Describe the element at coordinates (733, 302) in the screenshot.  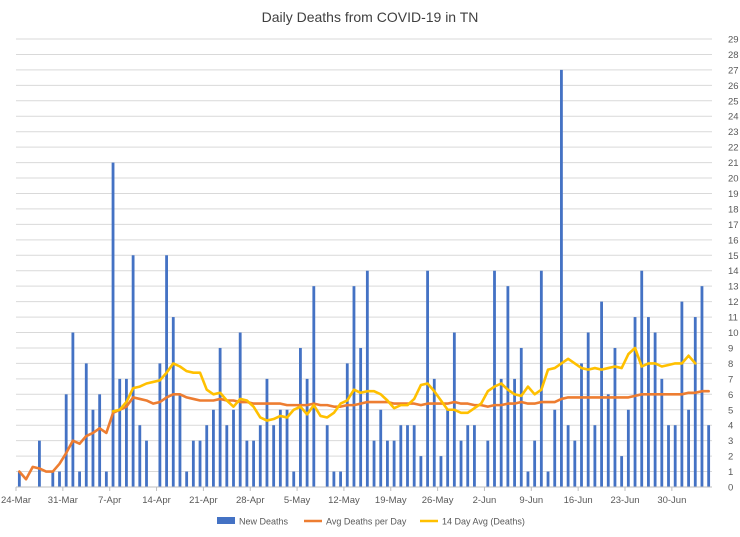
I see `y-tick-label: 12` at that location.